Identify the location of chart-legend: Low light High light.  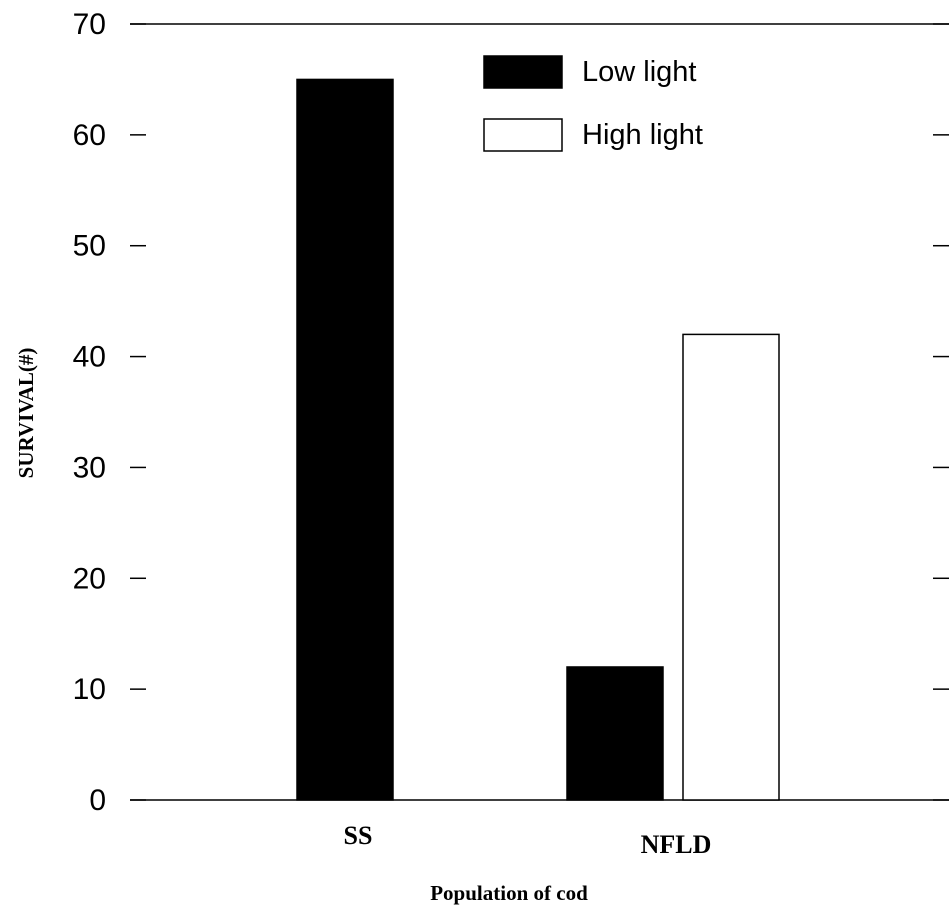
(593, 103).